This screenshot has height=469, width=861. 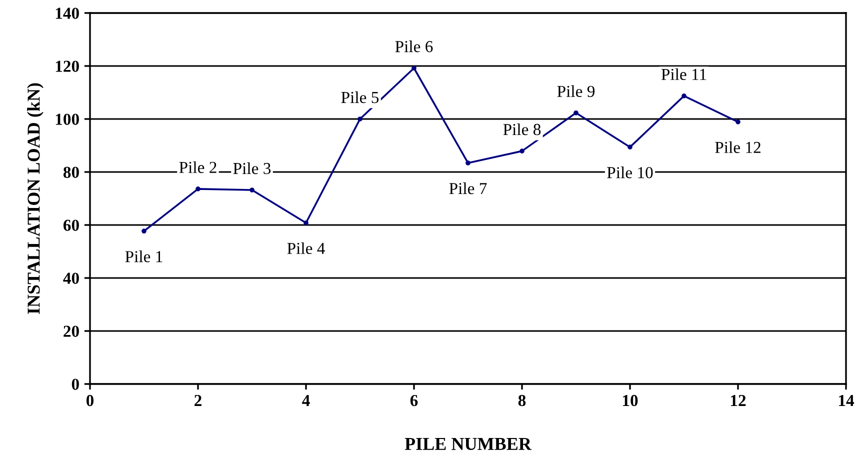 What do you see at coordinates (306, 248) in the screenshot?
I see `annotation: Pile 4` at bounding box center [306, 248].